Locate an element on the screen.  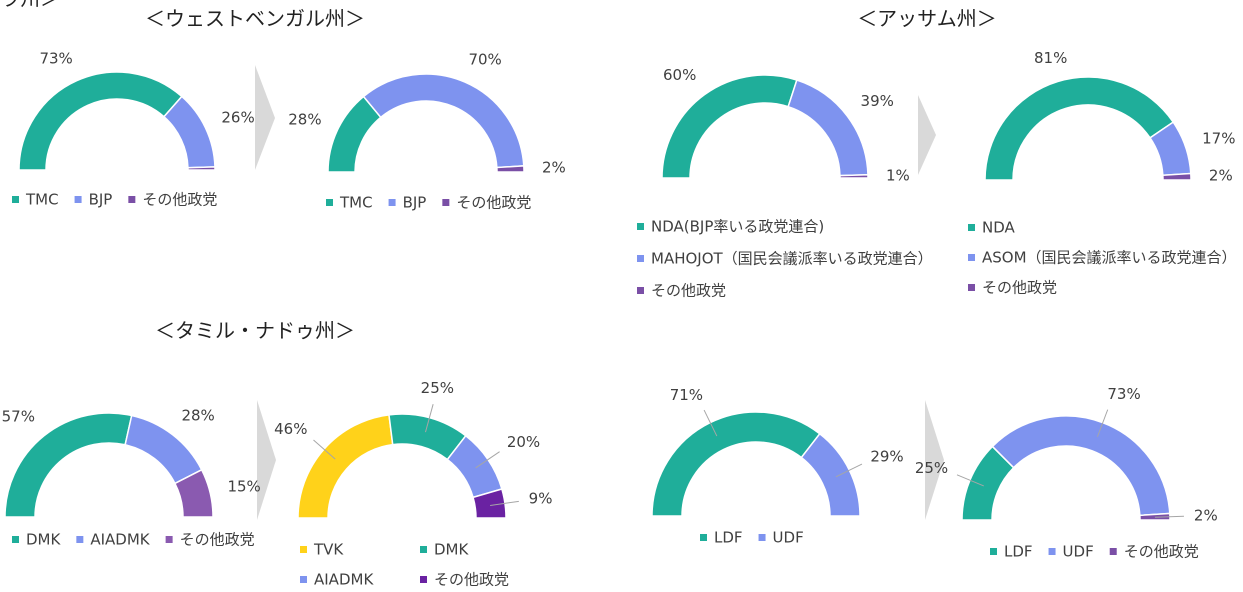
legend-label: NDA(BJP率いる政党連合) is located at coordinates (737, 227).